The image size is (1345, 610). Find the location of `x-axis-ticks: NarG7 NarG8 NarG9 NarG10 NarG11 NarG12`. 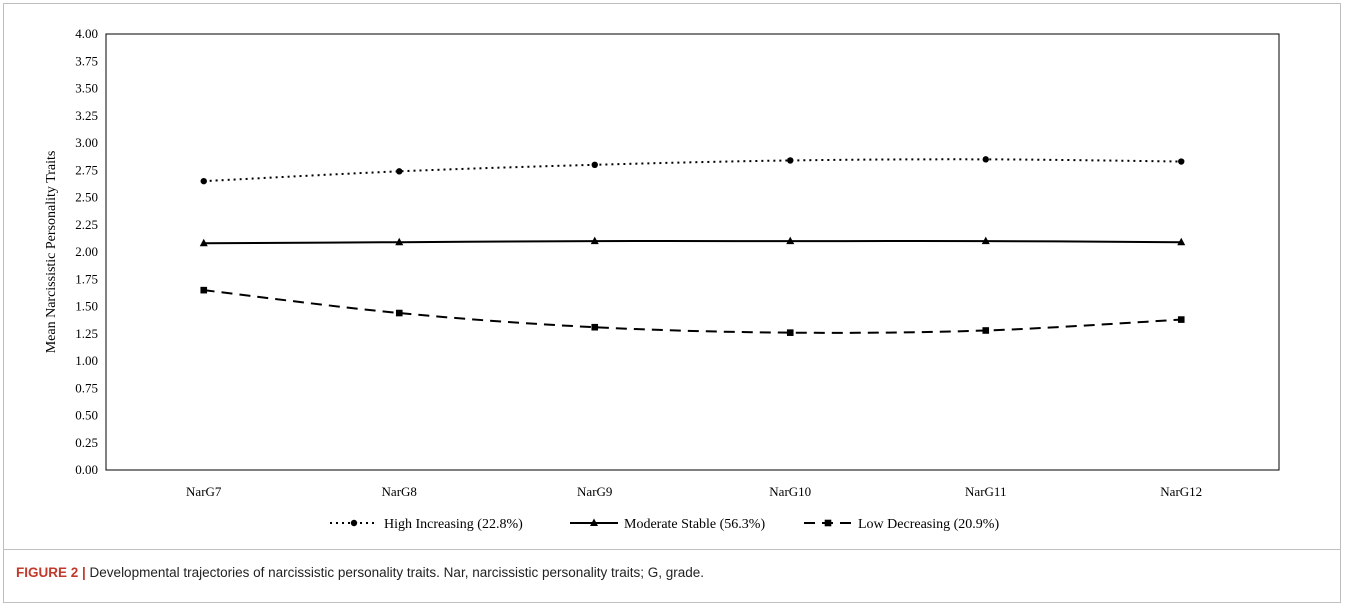

x-axis-ticks: NarG7 NarG8 NarG9 NarG10 NarG11 NarG12 is located at coordinates (694, 491).